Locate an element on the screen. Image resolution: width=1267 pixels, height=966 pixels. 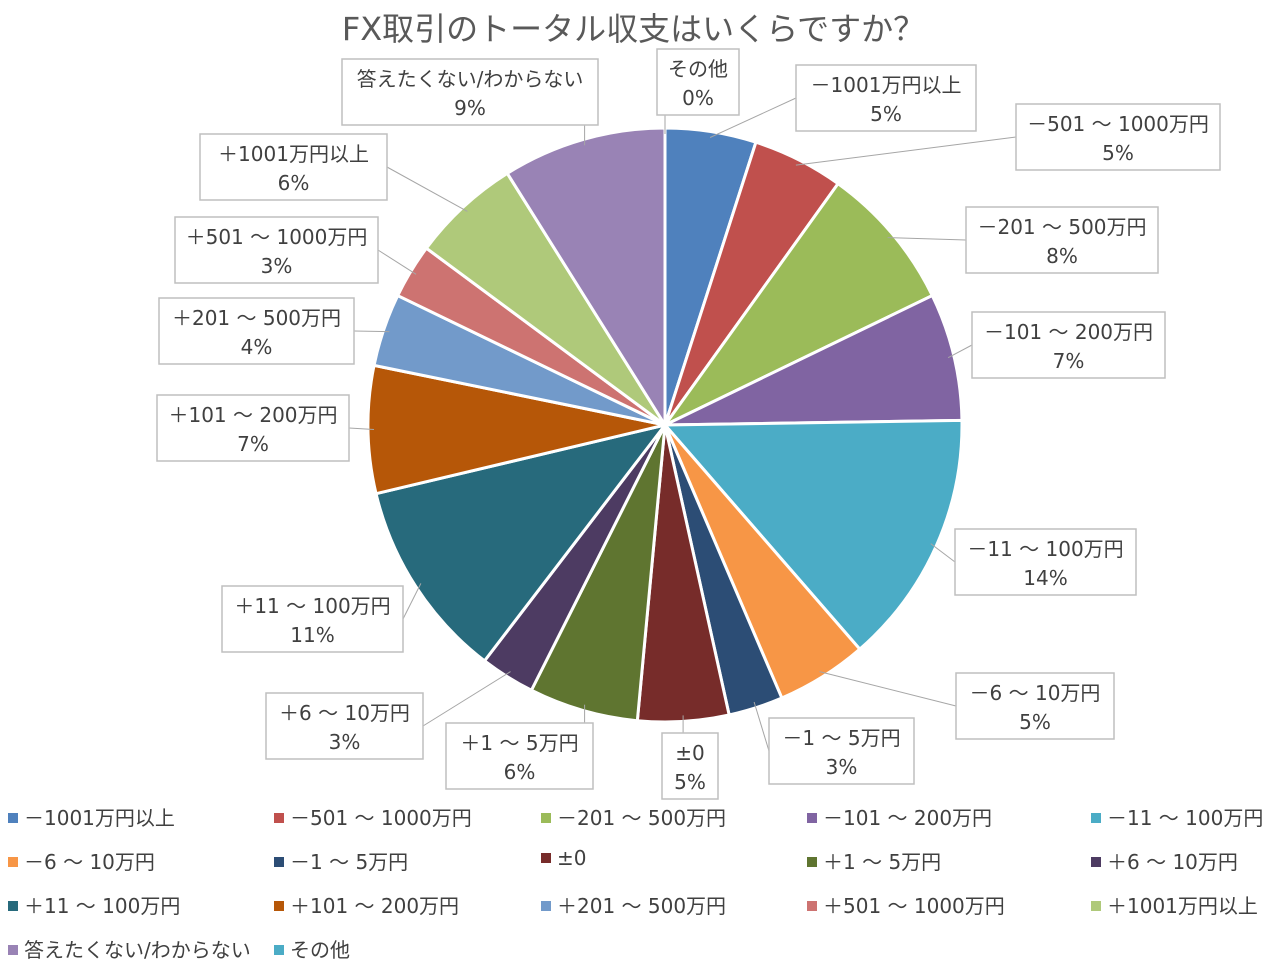
legend-item: －11 ～ 100万円 is located at coordinates (1177, 816).